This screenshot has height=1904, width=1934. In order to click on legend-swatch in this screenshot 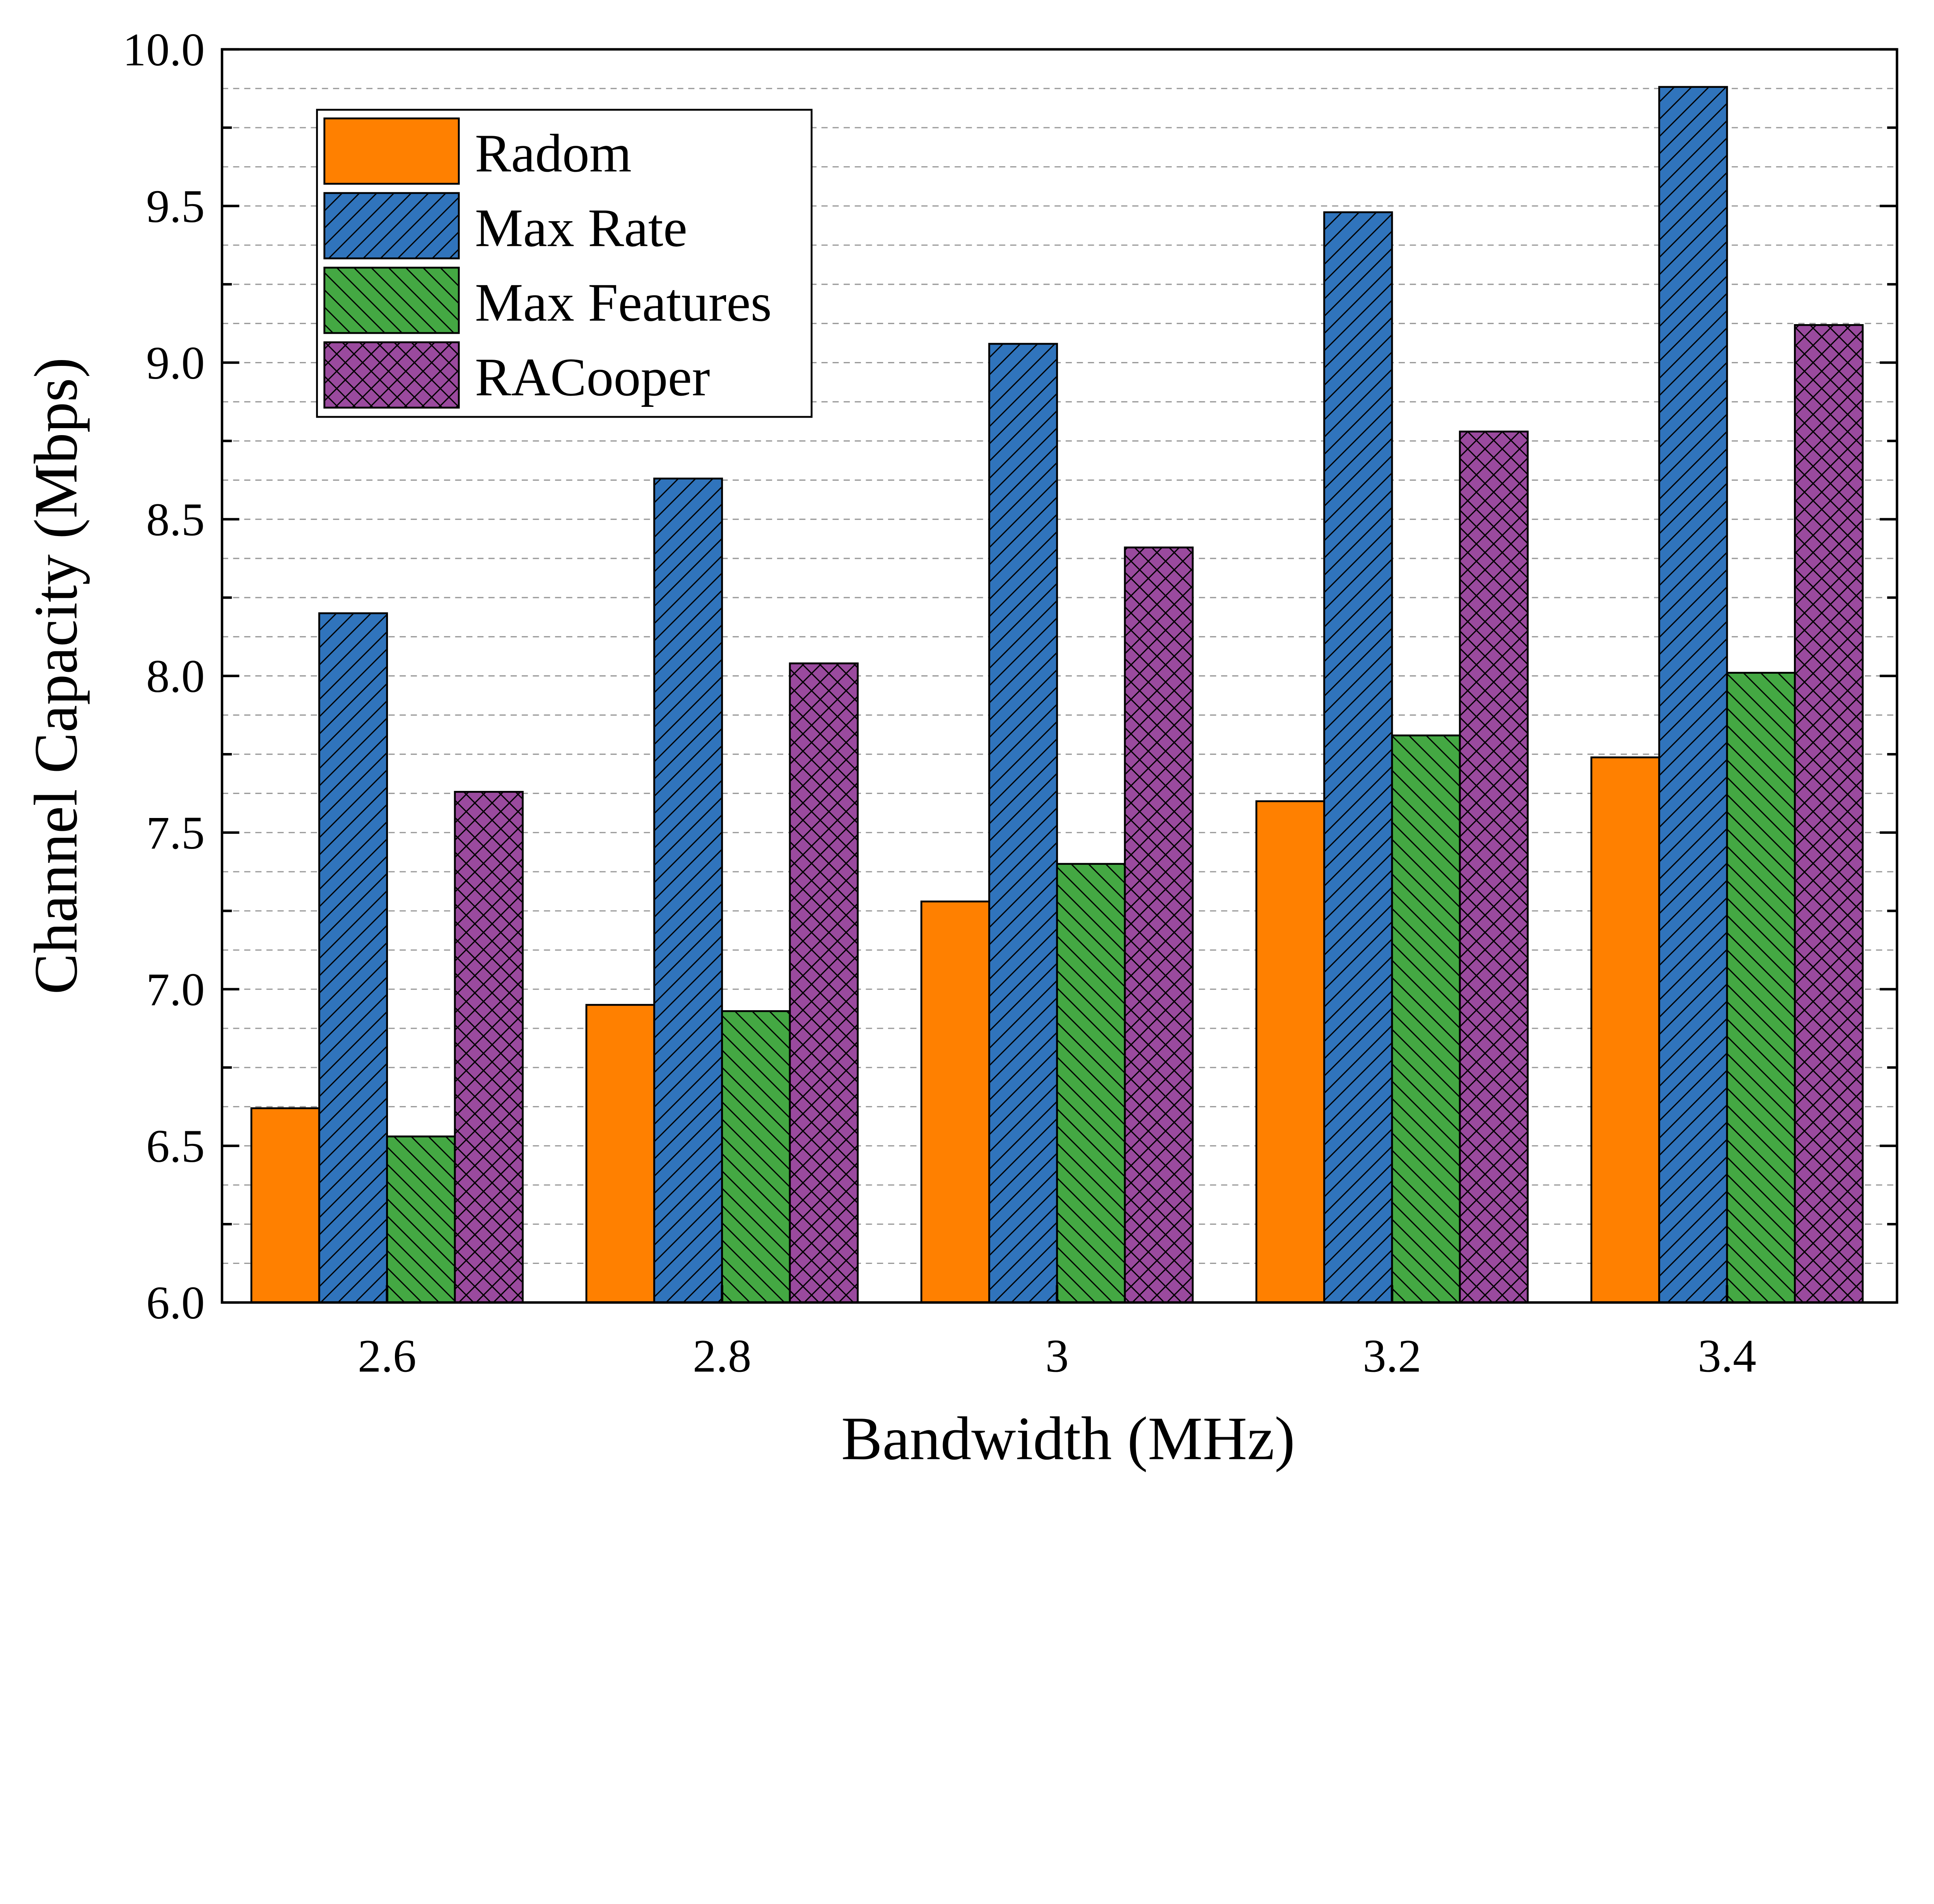, I will do `click(391, 151)`.